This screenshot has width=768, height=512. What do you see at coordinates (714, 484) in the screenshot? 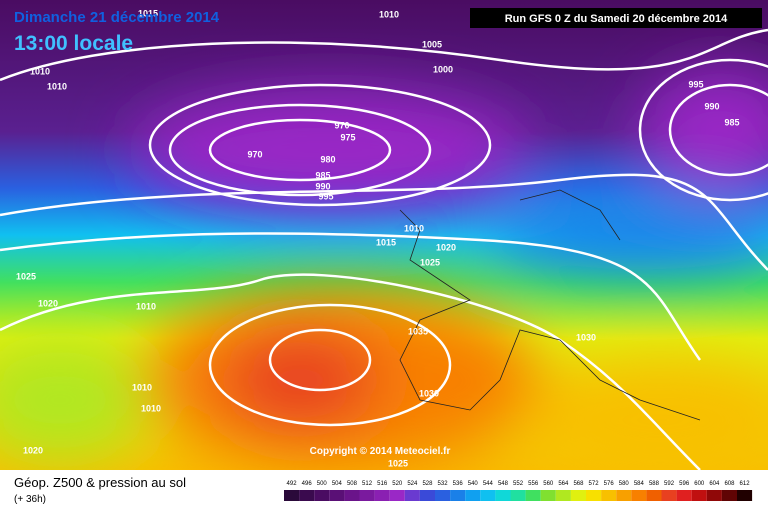
I see `scale-label: 604` at bounding box center [714, 484].